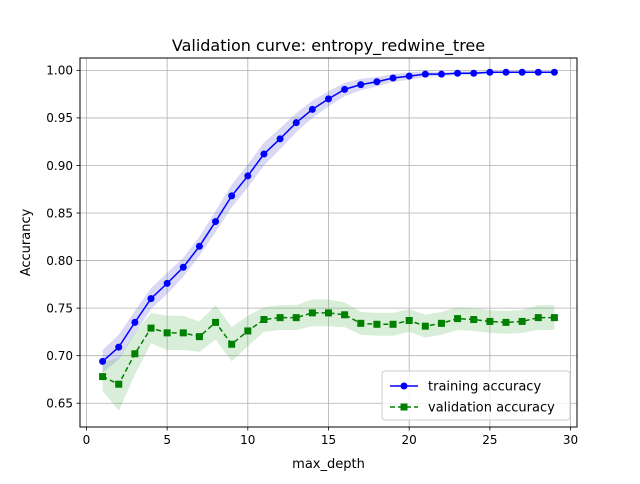  Describe the element at coordinates (26, 242) in the screenshot. I see `y-axis-label: Accurancy` at that location.